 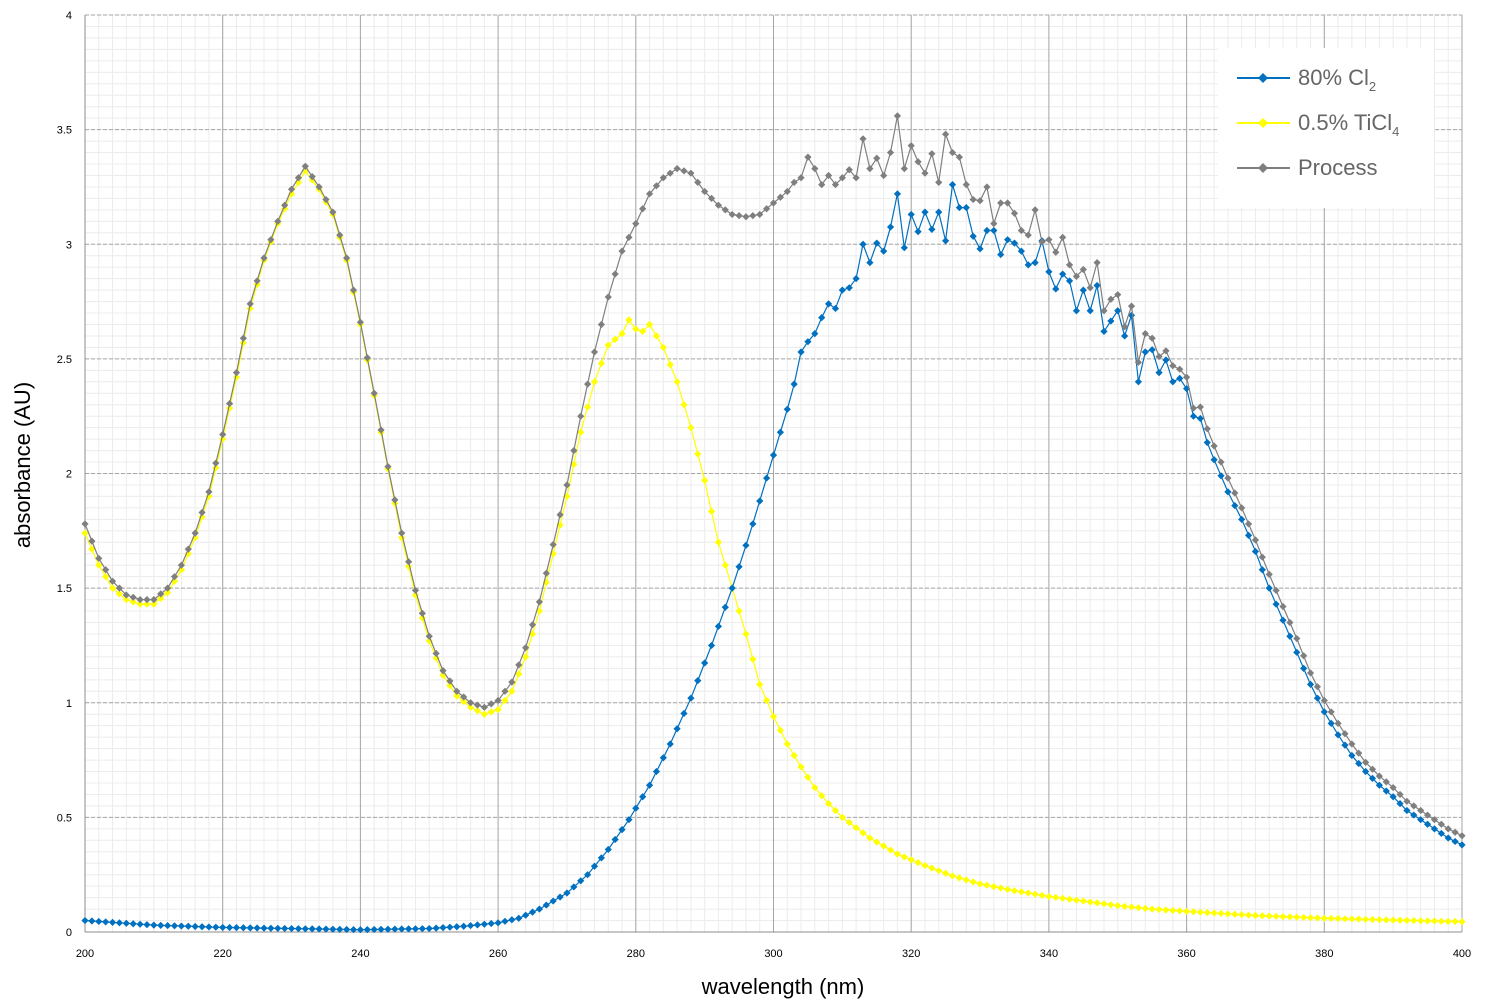 What do you see at coordinates (498, 954) in the screenshot?
I see `x-tick-label: 260` at bounding box center [498, 954].